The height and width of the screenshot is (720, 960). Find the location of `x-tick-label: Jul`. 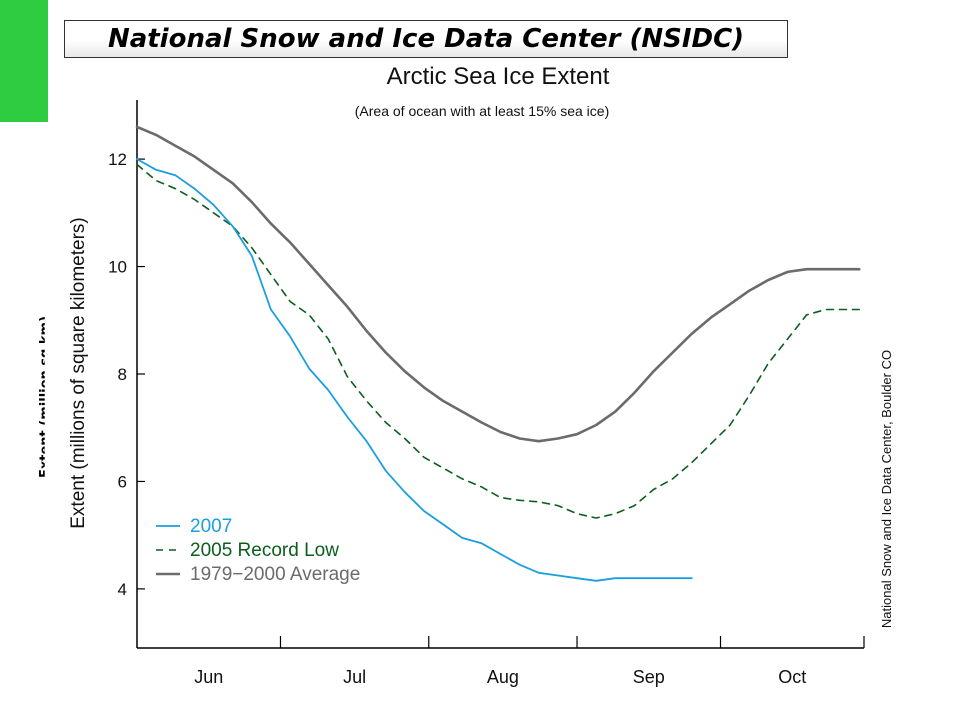

x-tick-label: Jul is located at coordinates (354, 677).